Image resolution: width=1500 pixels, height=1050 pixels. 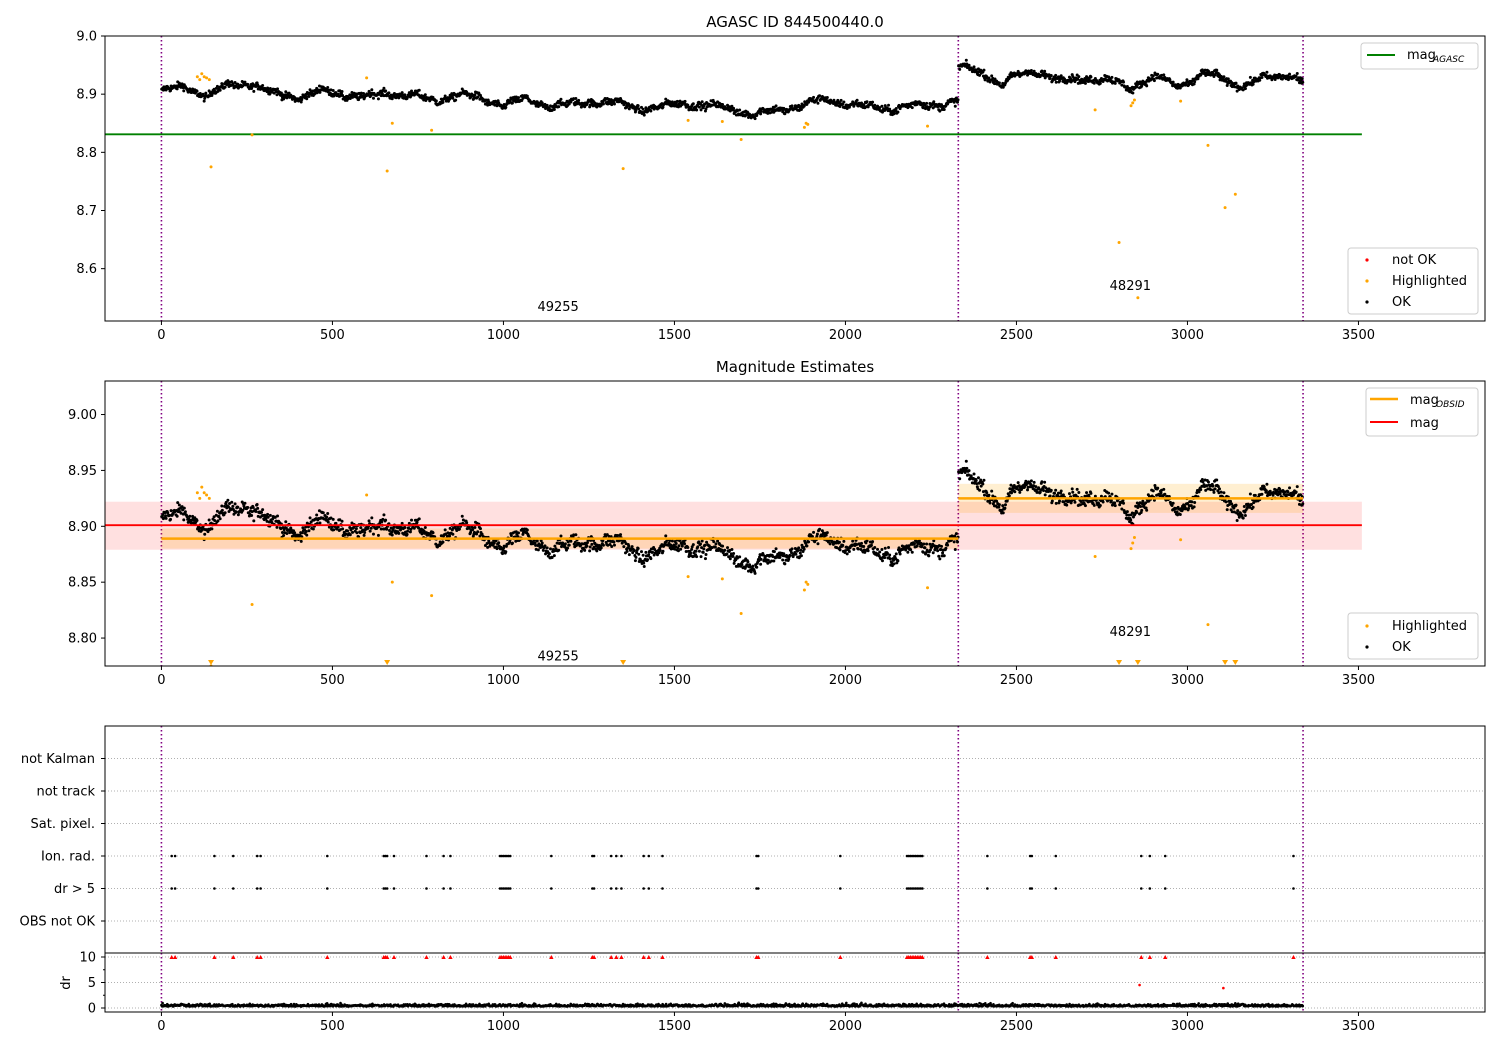 I want to click on agasc-xtick-label: 2000, so click(x=845, y=335).